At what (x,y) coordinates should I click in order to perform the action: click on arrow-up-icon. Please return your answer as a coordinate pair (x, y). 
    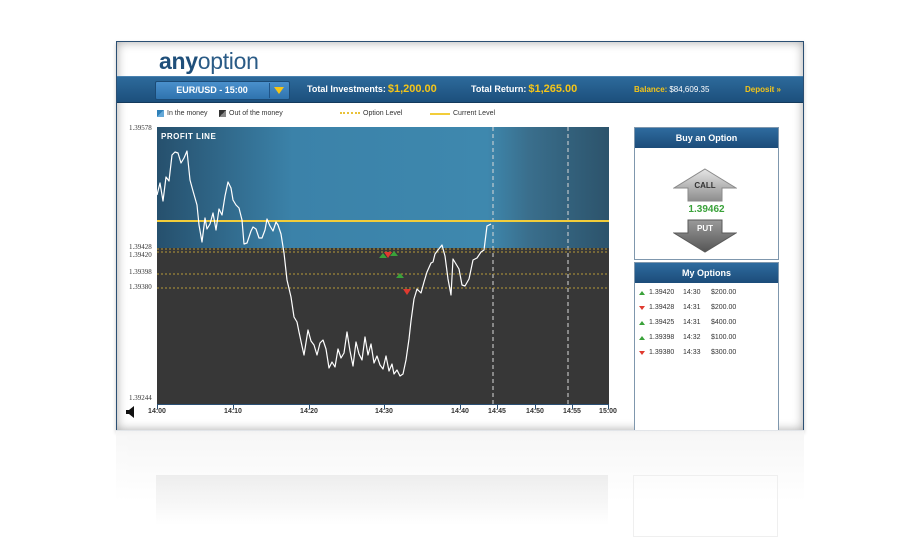
    Looking at the image, I should click on (705, 185).